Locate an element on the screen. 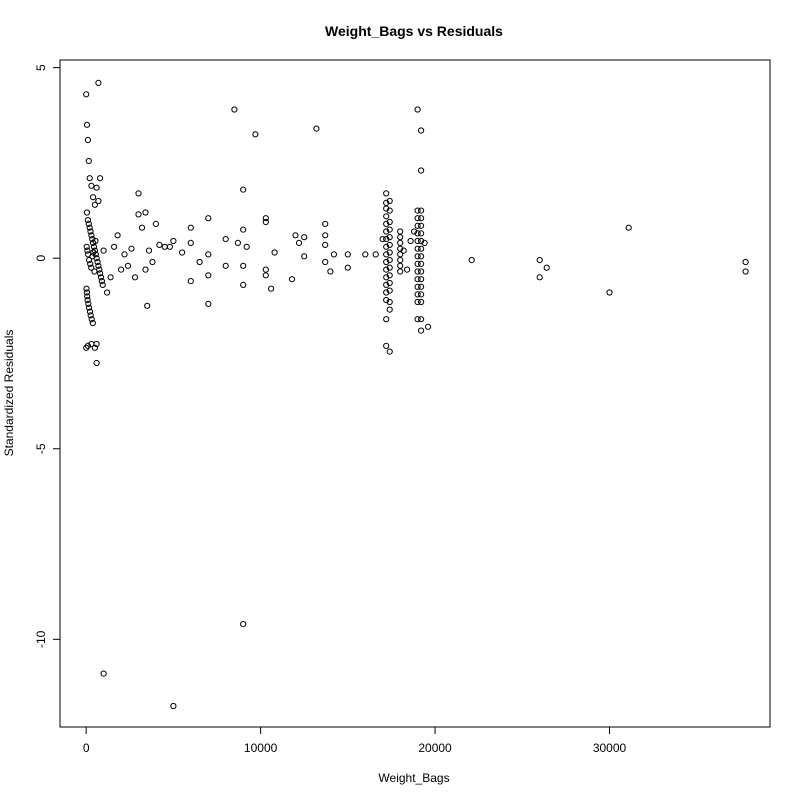 This screenshot has height=800, width=800. y-tick-label: 0 is located at coordinates (41, 258).